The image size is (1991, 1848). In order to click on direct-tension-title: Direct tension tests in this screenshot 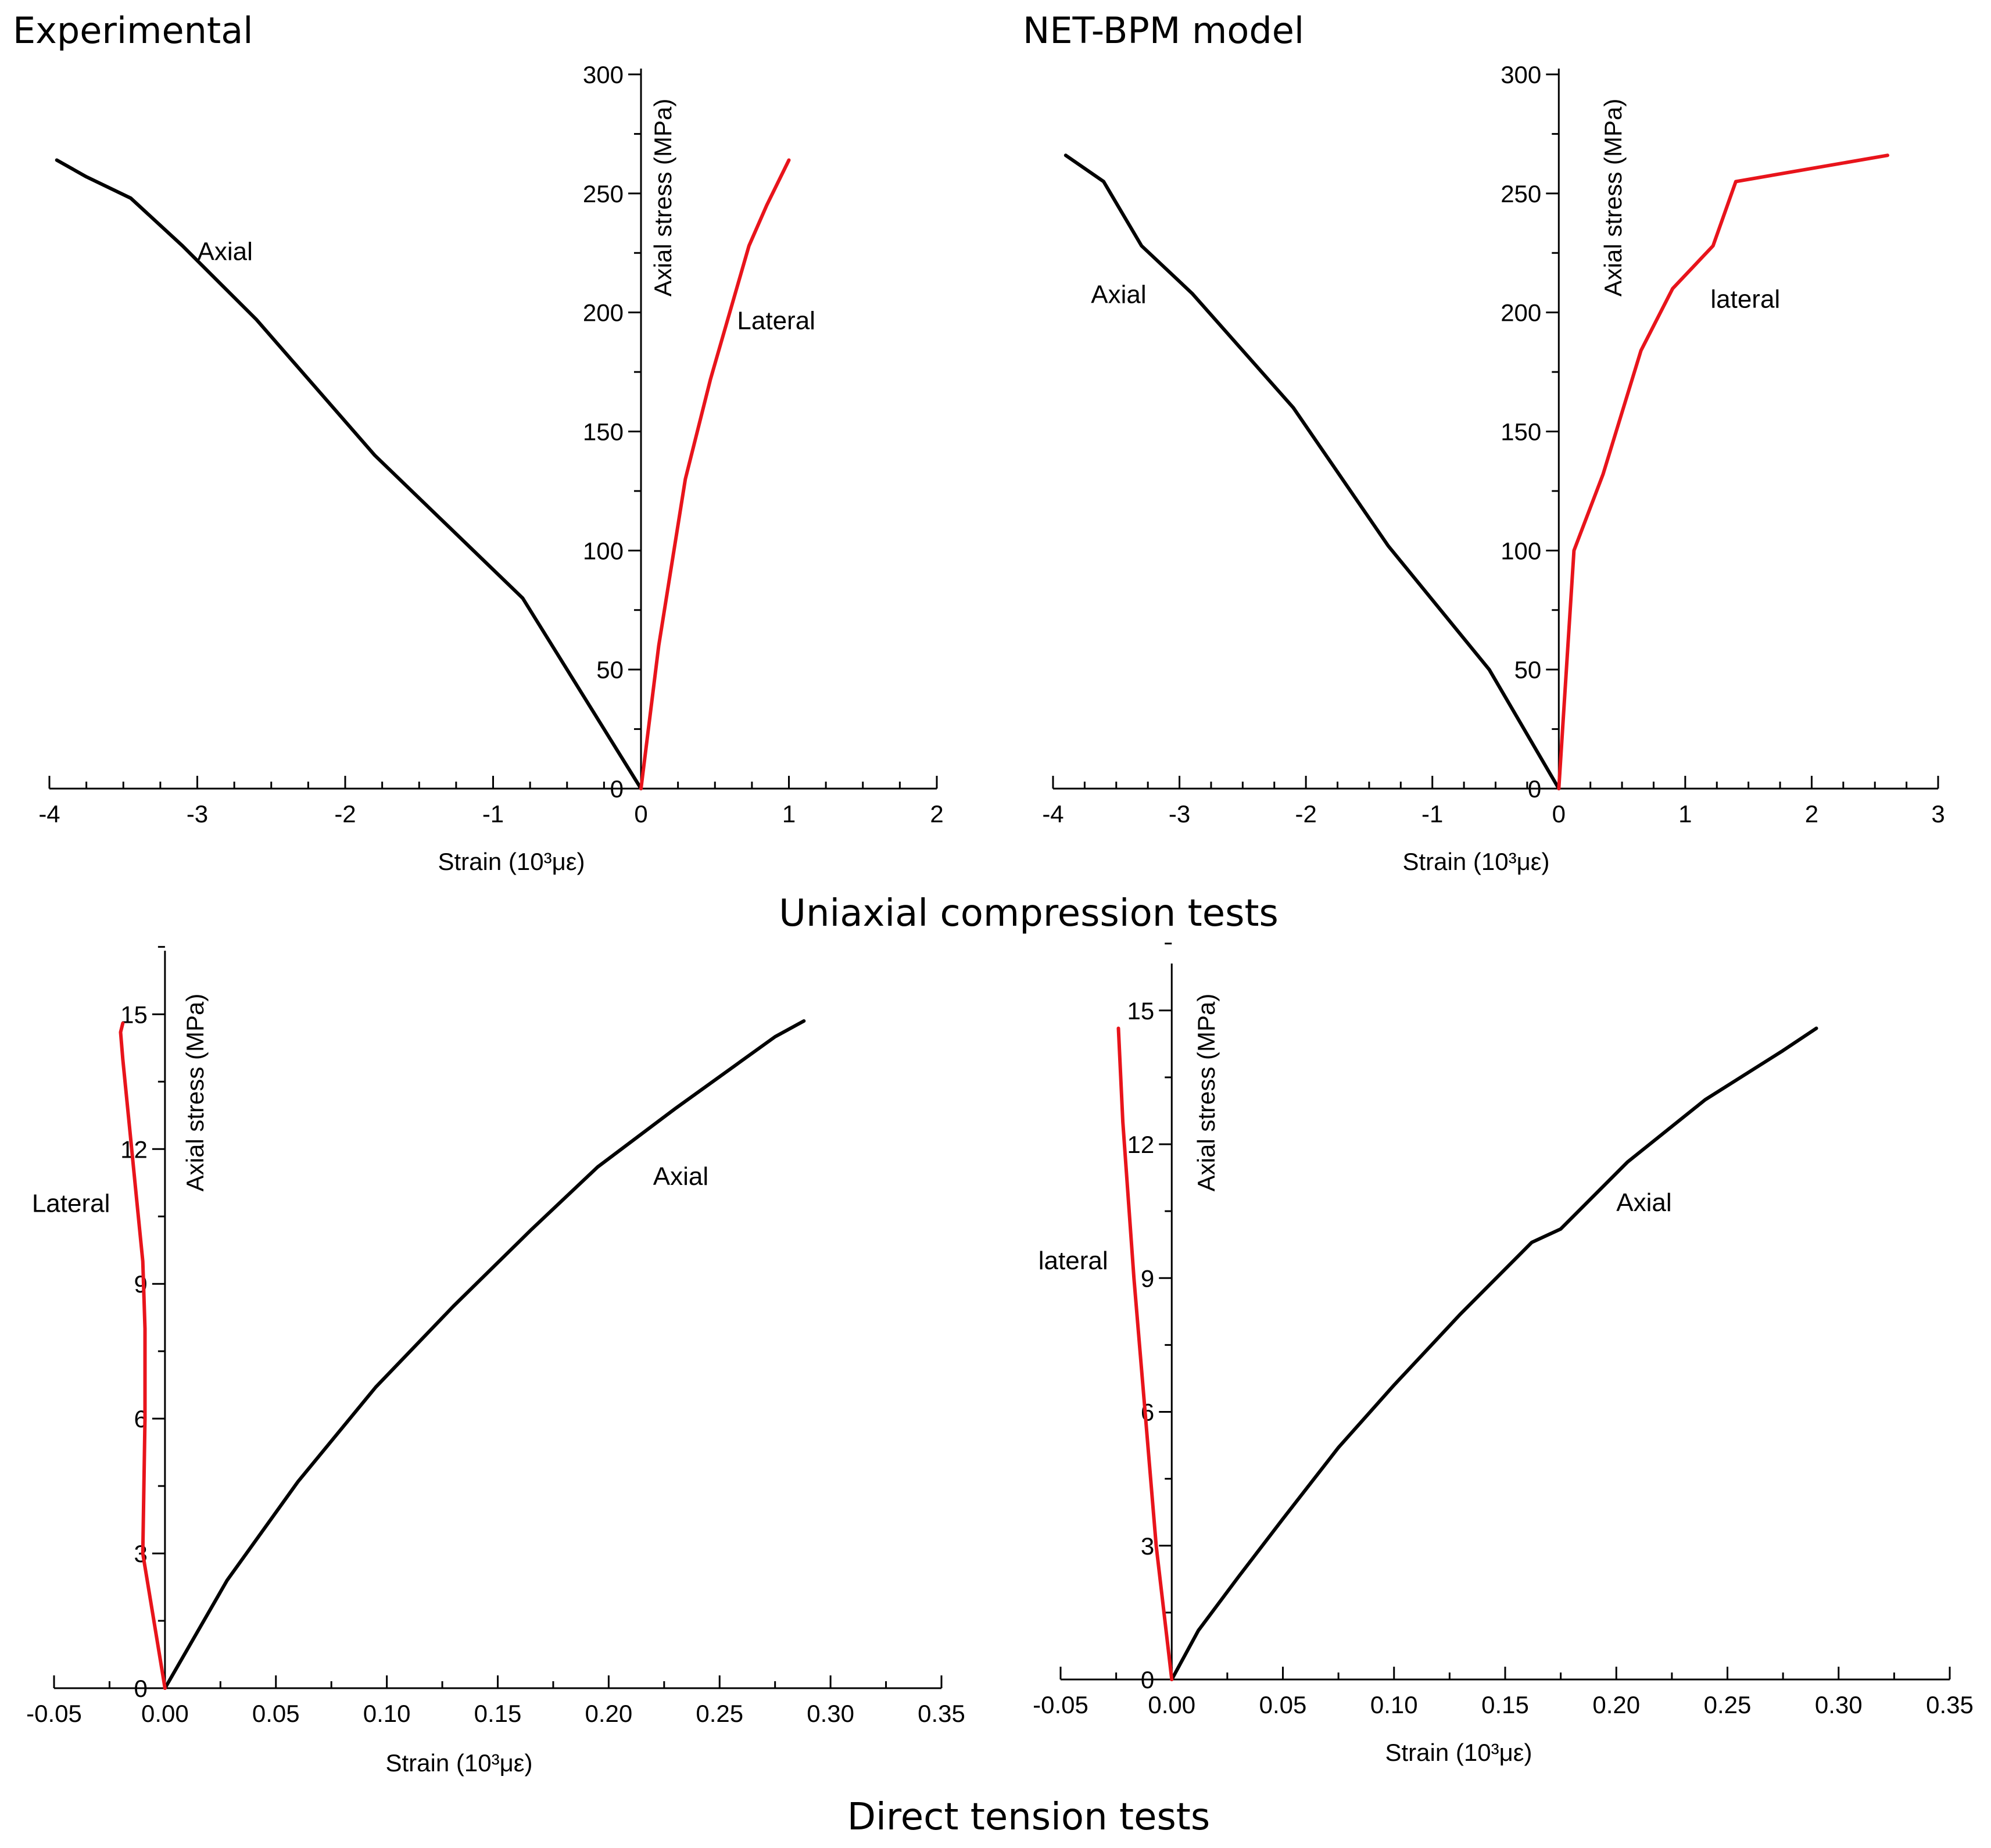, I will do `click(1029, 1817)`.